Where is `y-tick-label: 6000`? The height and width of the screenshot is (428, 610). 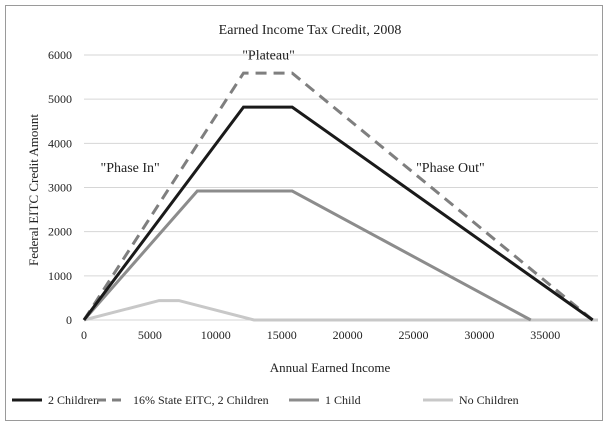
y-tick-label: 6000 is located at coordinates (60, 55).